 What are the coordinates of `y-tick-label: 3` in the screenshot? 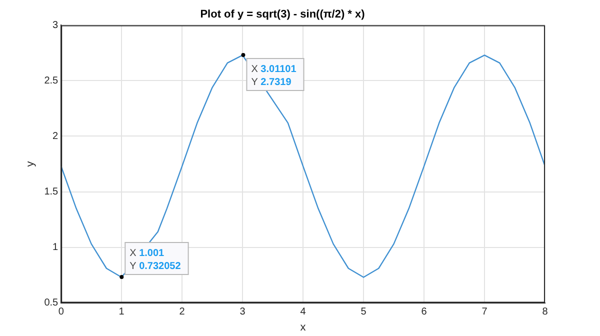 It's located at (55, 25).